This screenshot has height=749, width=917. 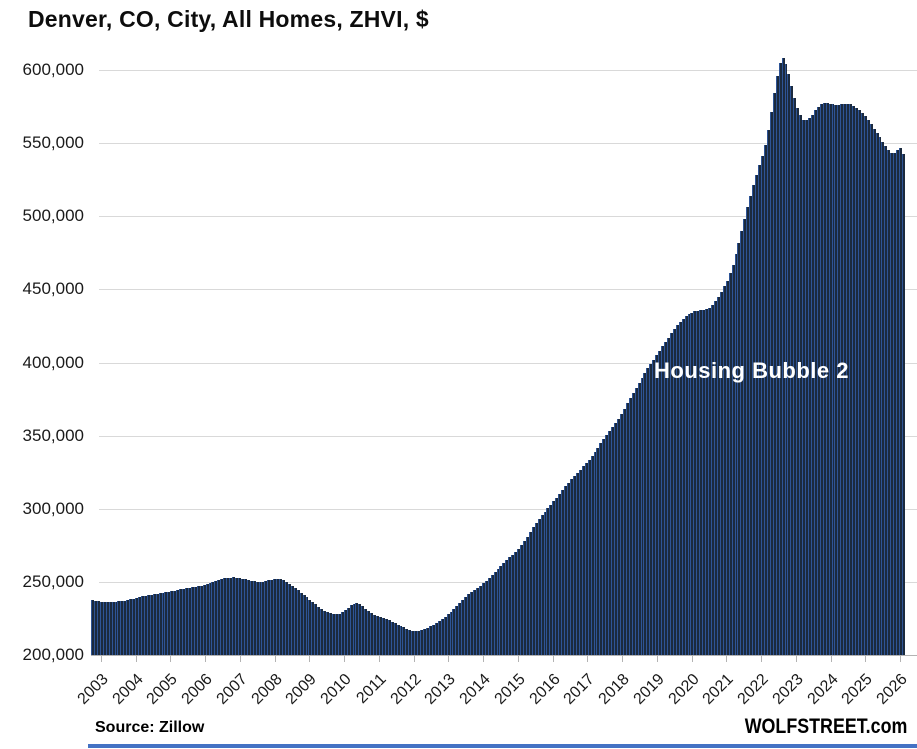 I want to click on y-axis-label: 250,000, so click(x=53, y=581).